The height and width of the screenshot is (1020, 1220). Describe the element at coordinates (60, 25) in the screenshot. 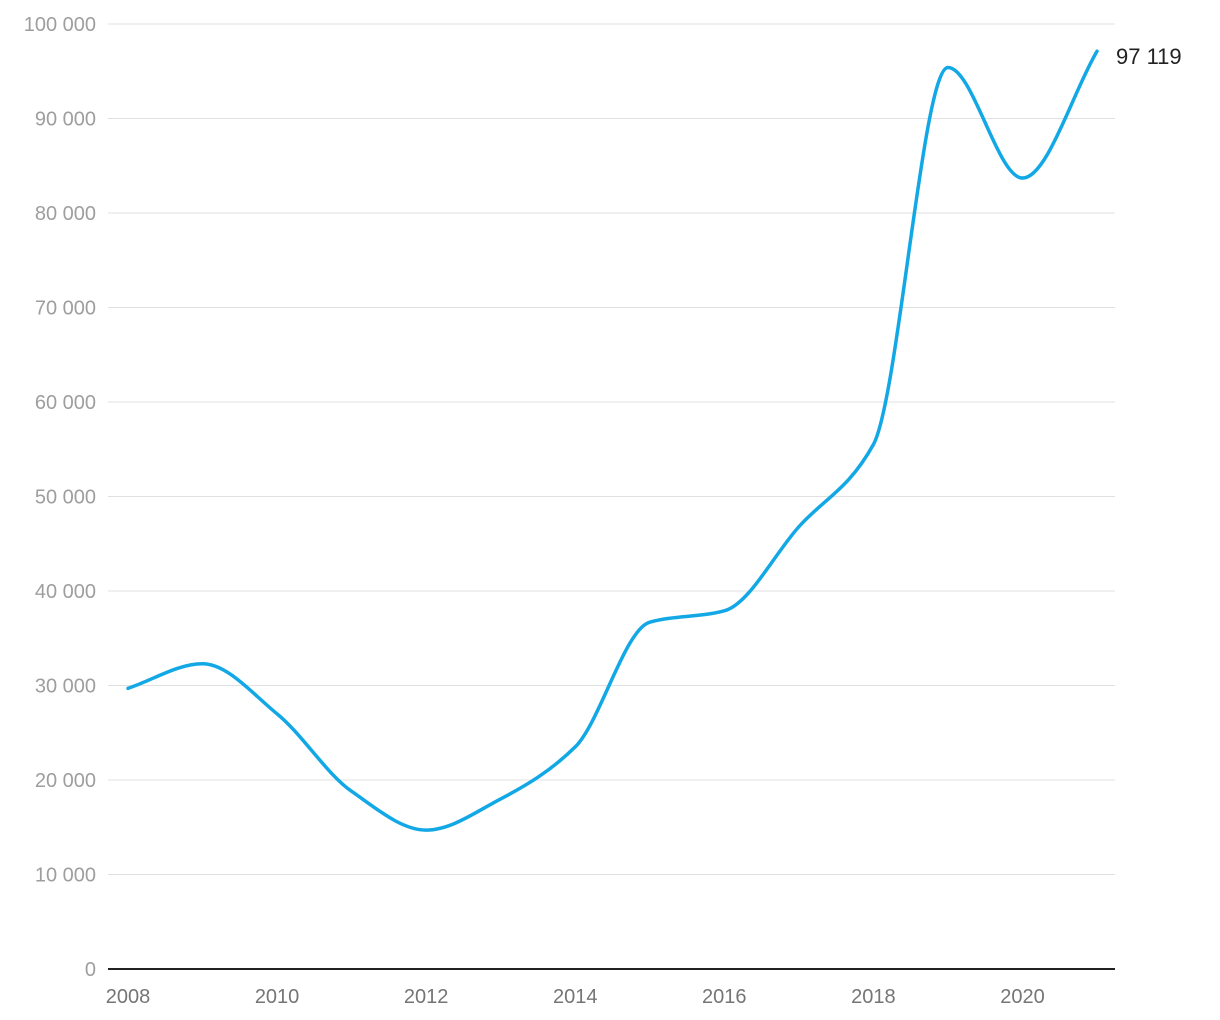

I see `y-tick-label: 100 000` at that location.